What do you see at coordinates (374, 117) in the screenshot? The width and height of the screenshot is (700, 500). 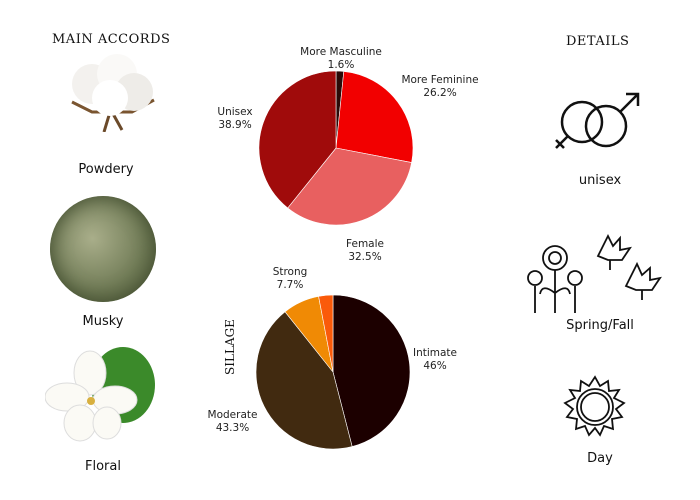 I see `pie1-slice-more-feminine` at bounding box center [374, 117].